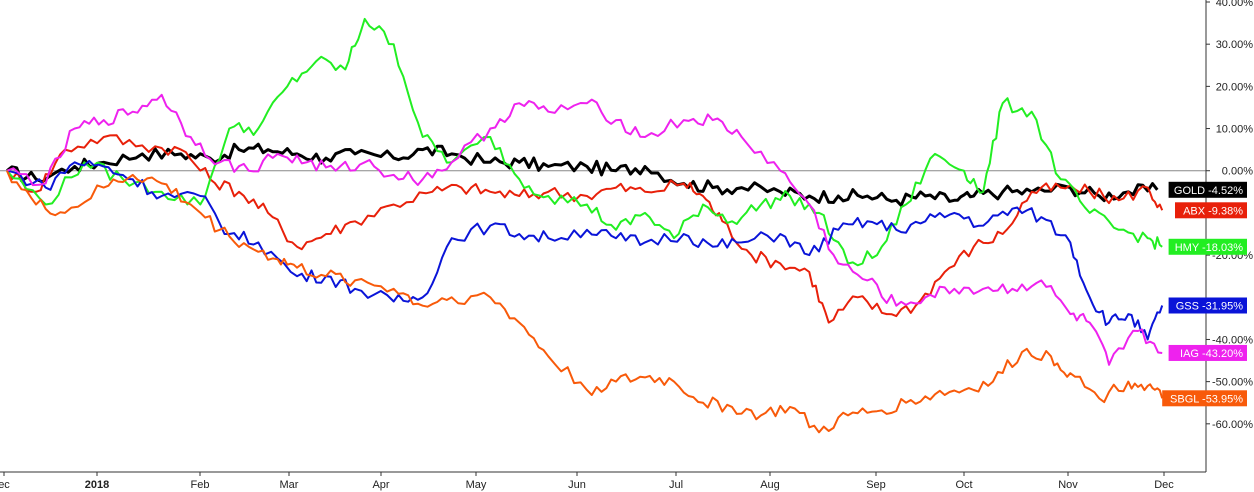 The image size is (1254, 492). I want to click on y-tick-label: -60.00%, so click(1232, 425).